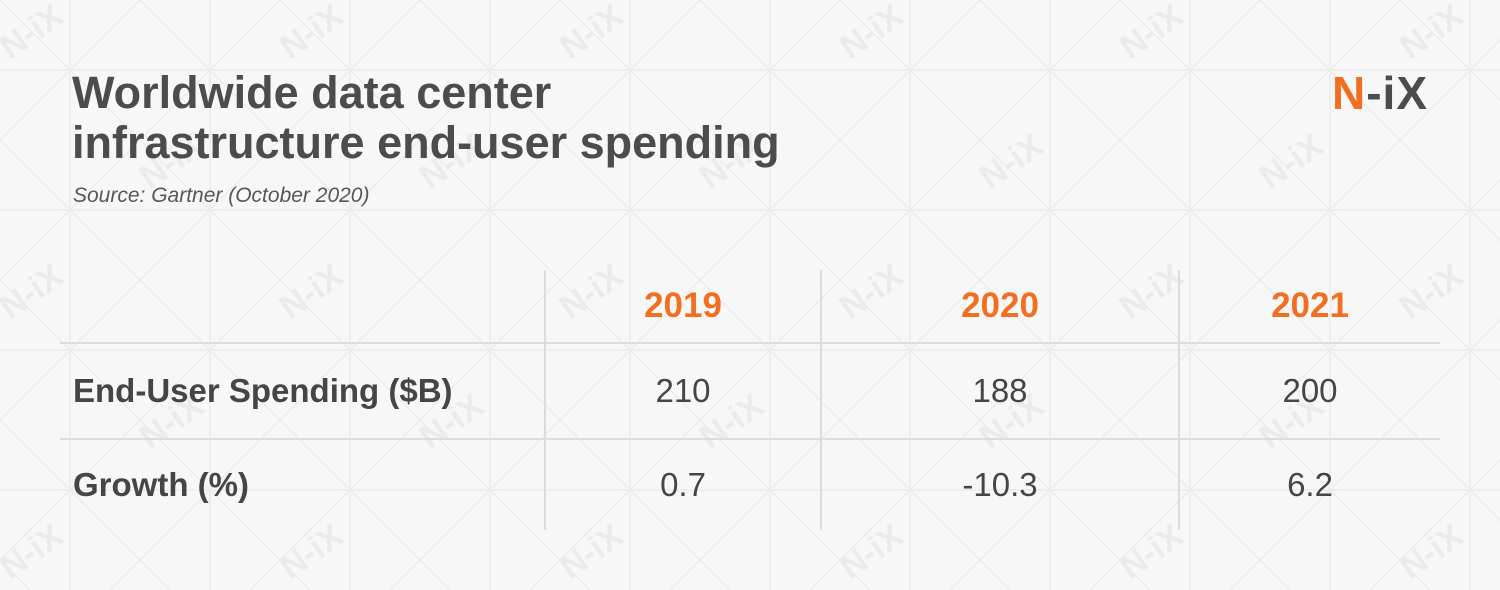 This screenshot has width=1500, height=590. What do you see at coordinates (263, 390) in the screenshot?
I see `row-label-spending: End-User Spending ($B)` at bounding box center [263, 390].